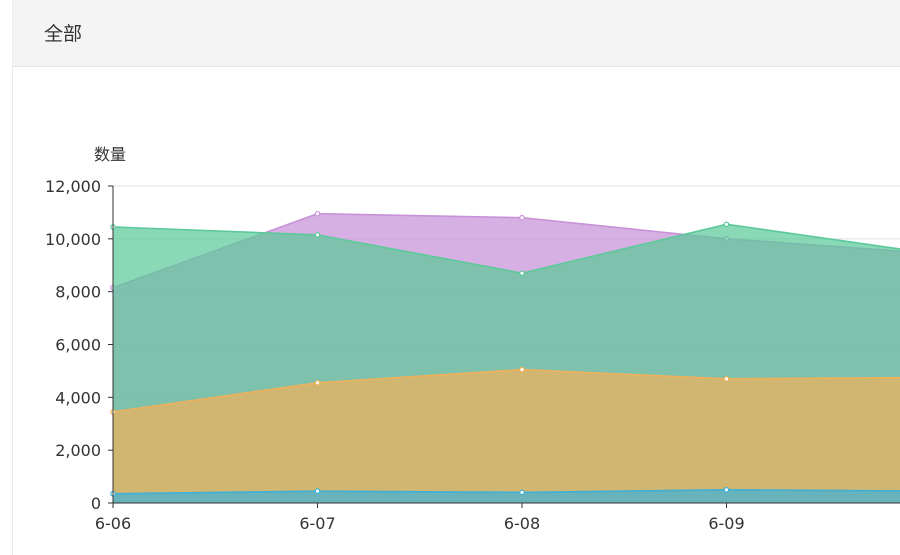 Image resolution: width=900 pixels, height=555 pixels. Describe the element at coordinates (110, 154) in the screenshot. I see `y-axis-label: 数量` at that location.